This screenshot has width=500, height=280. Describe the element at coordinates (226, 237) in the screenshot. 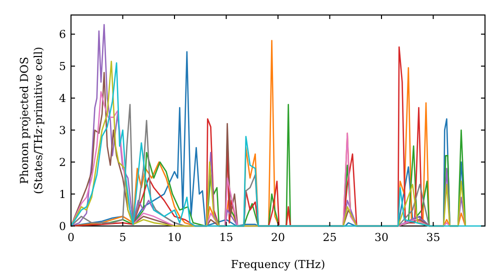

I see `x-tick-label: 15` at that location.